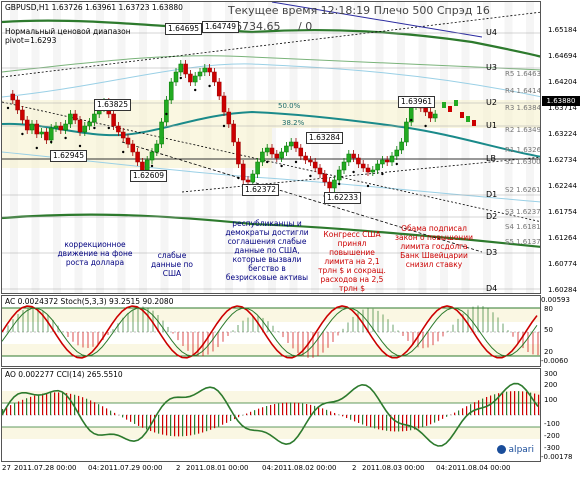 The image size is (581, 480). I want to click on time-label: 2011.08.01 00:00, so click(217, 468).